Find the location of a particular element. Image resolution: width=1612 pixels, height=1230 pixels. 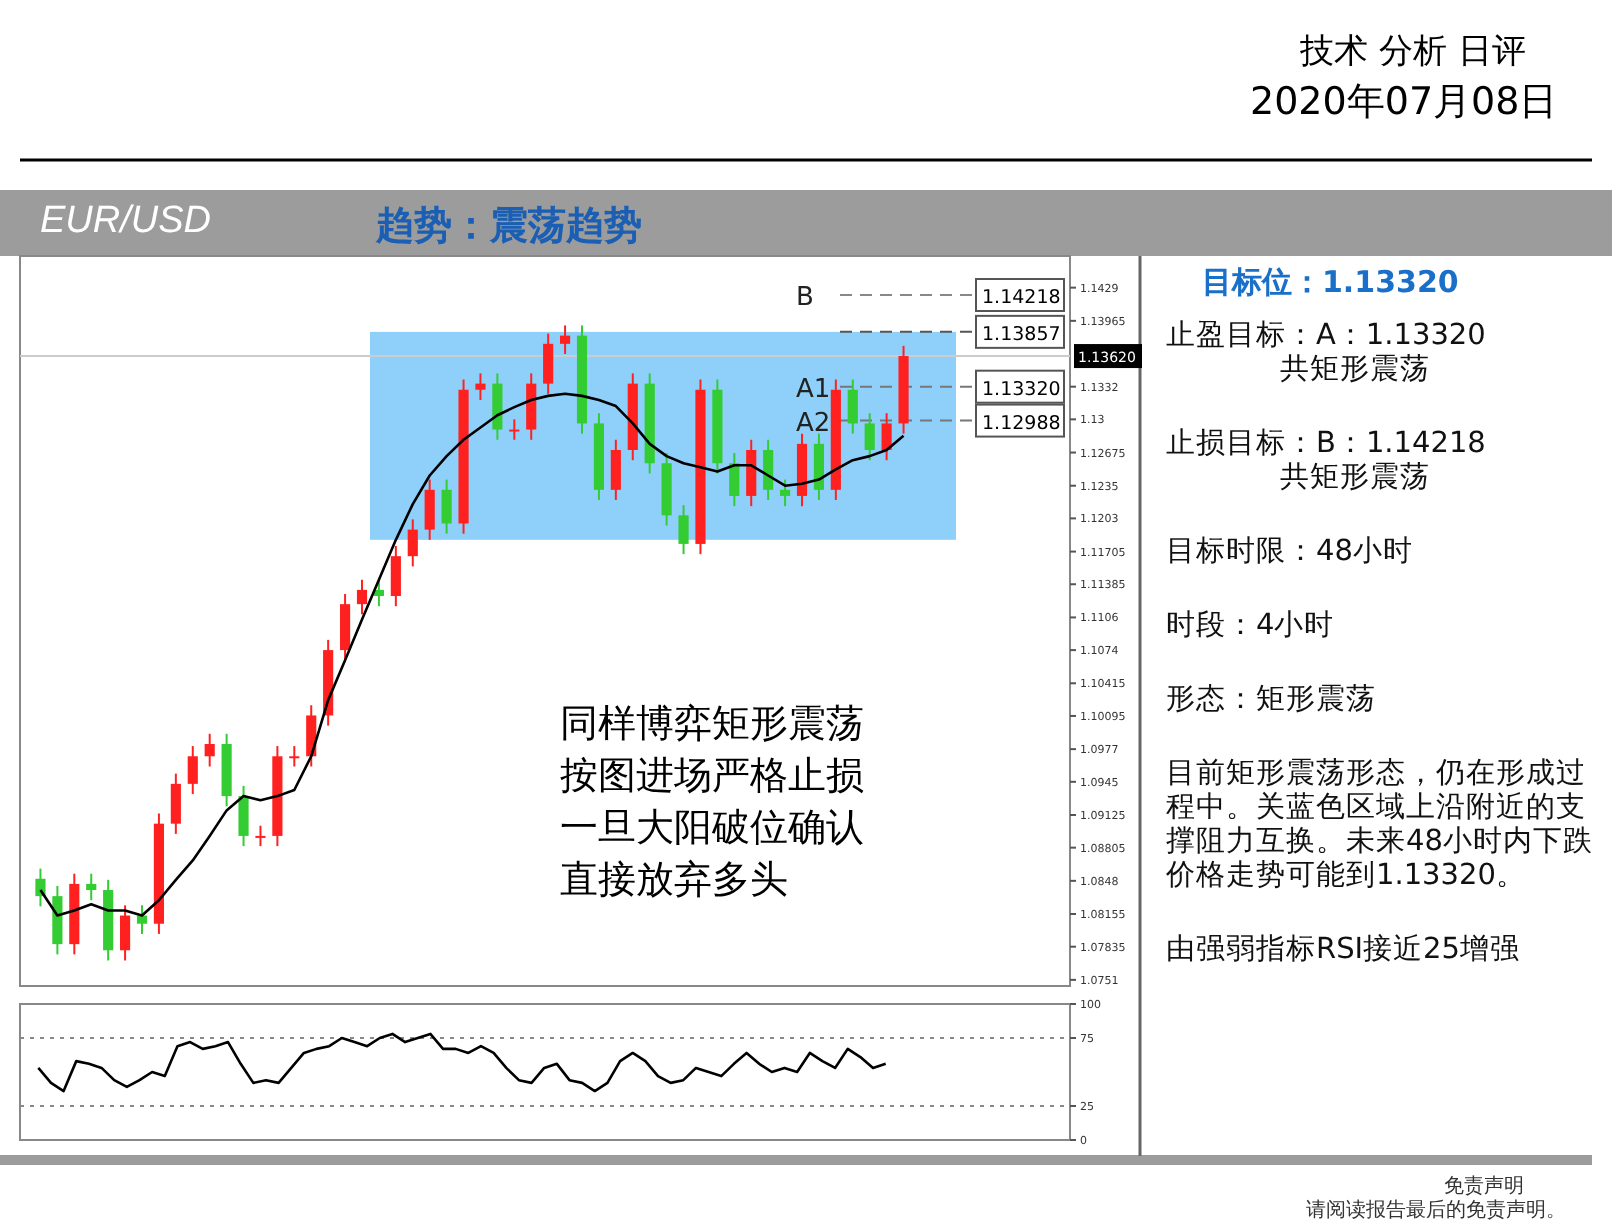

annotation: 按图进场严格止损 is located at coordinates (712, 777).